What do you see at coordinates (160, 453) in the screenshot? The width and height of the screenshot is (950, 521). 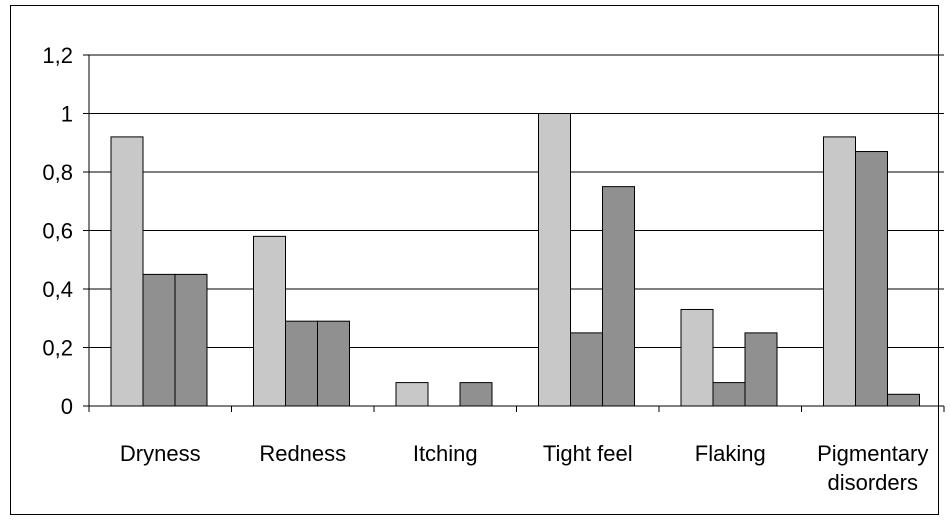 I see `x-category-label: Dryness` at bounding box center [160, 453].